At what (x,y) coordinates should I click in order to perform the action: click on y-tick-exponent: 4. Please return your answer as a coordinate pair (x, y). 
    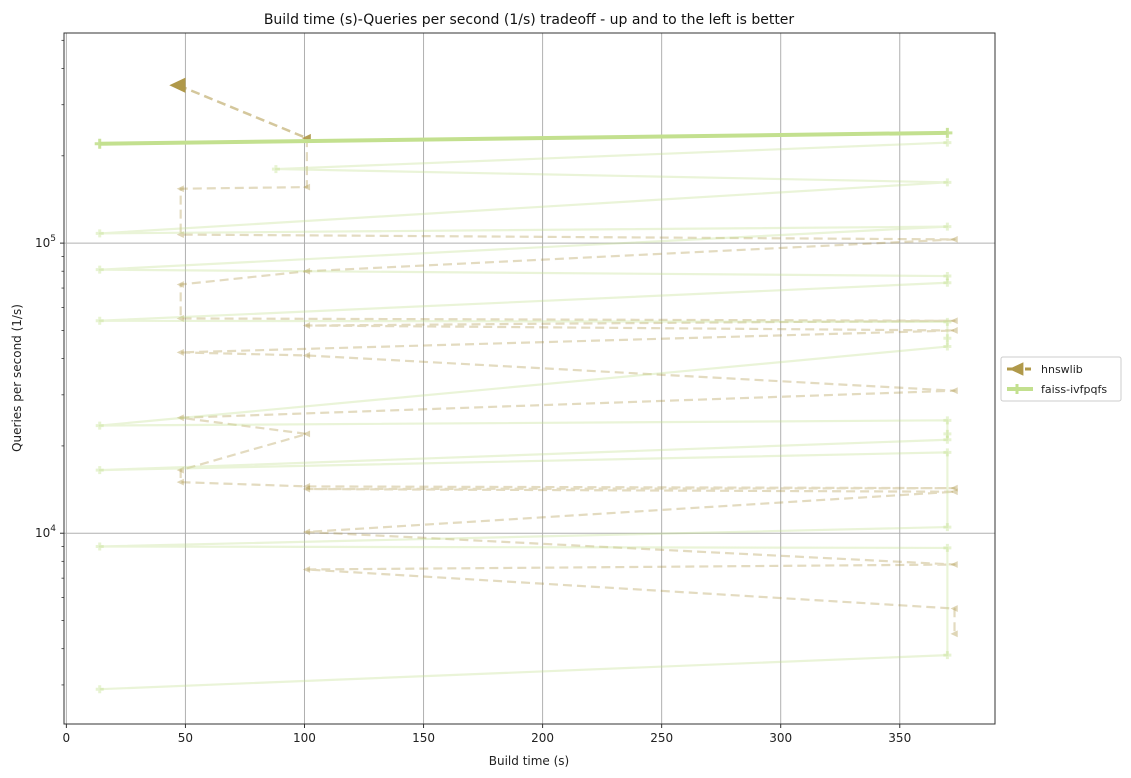
    Looking at the image, I should click on (53, 529).